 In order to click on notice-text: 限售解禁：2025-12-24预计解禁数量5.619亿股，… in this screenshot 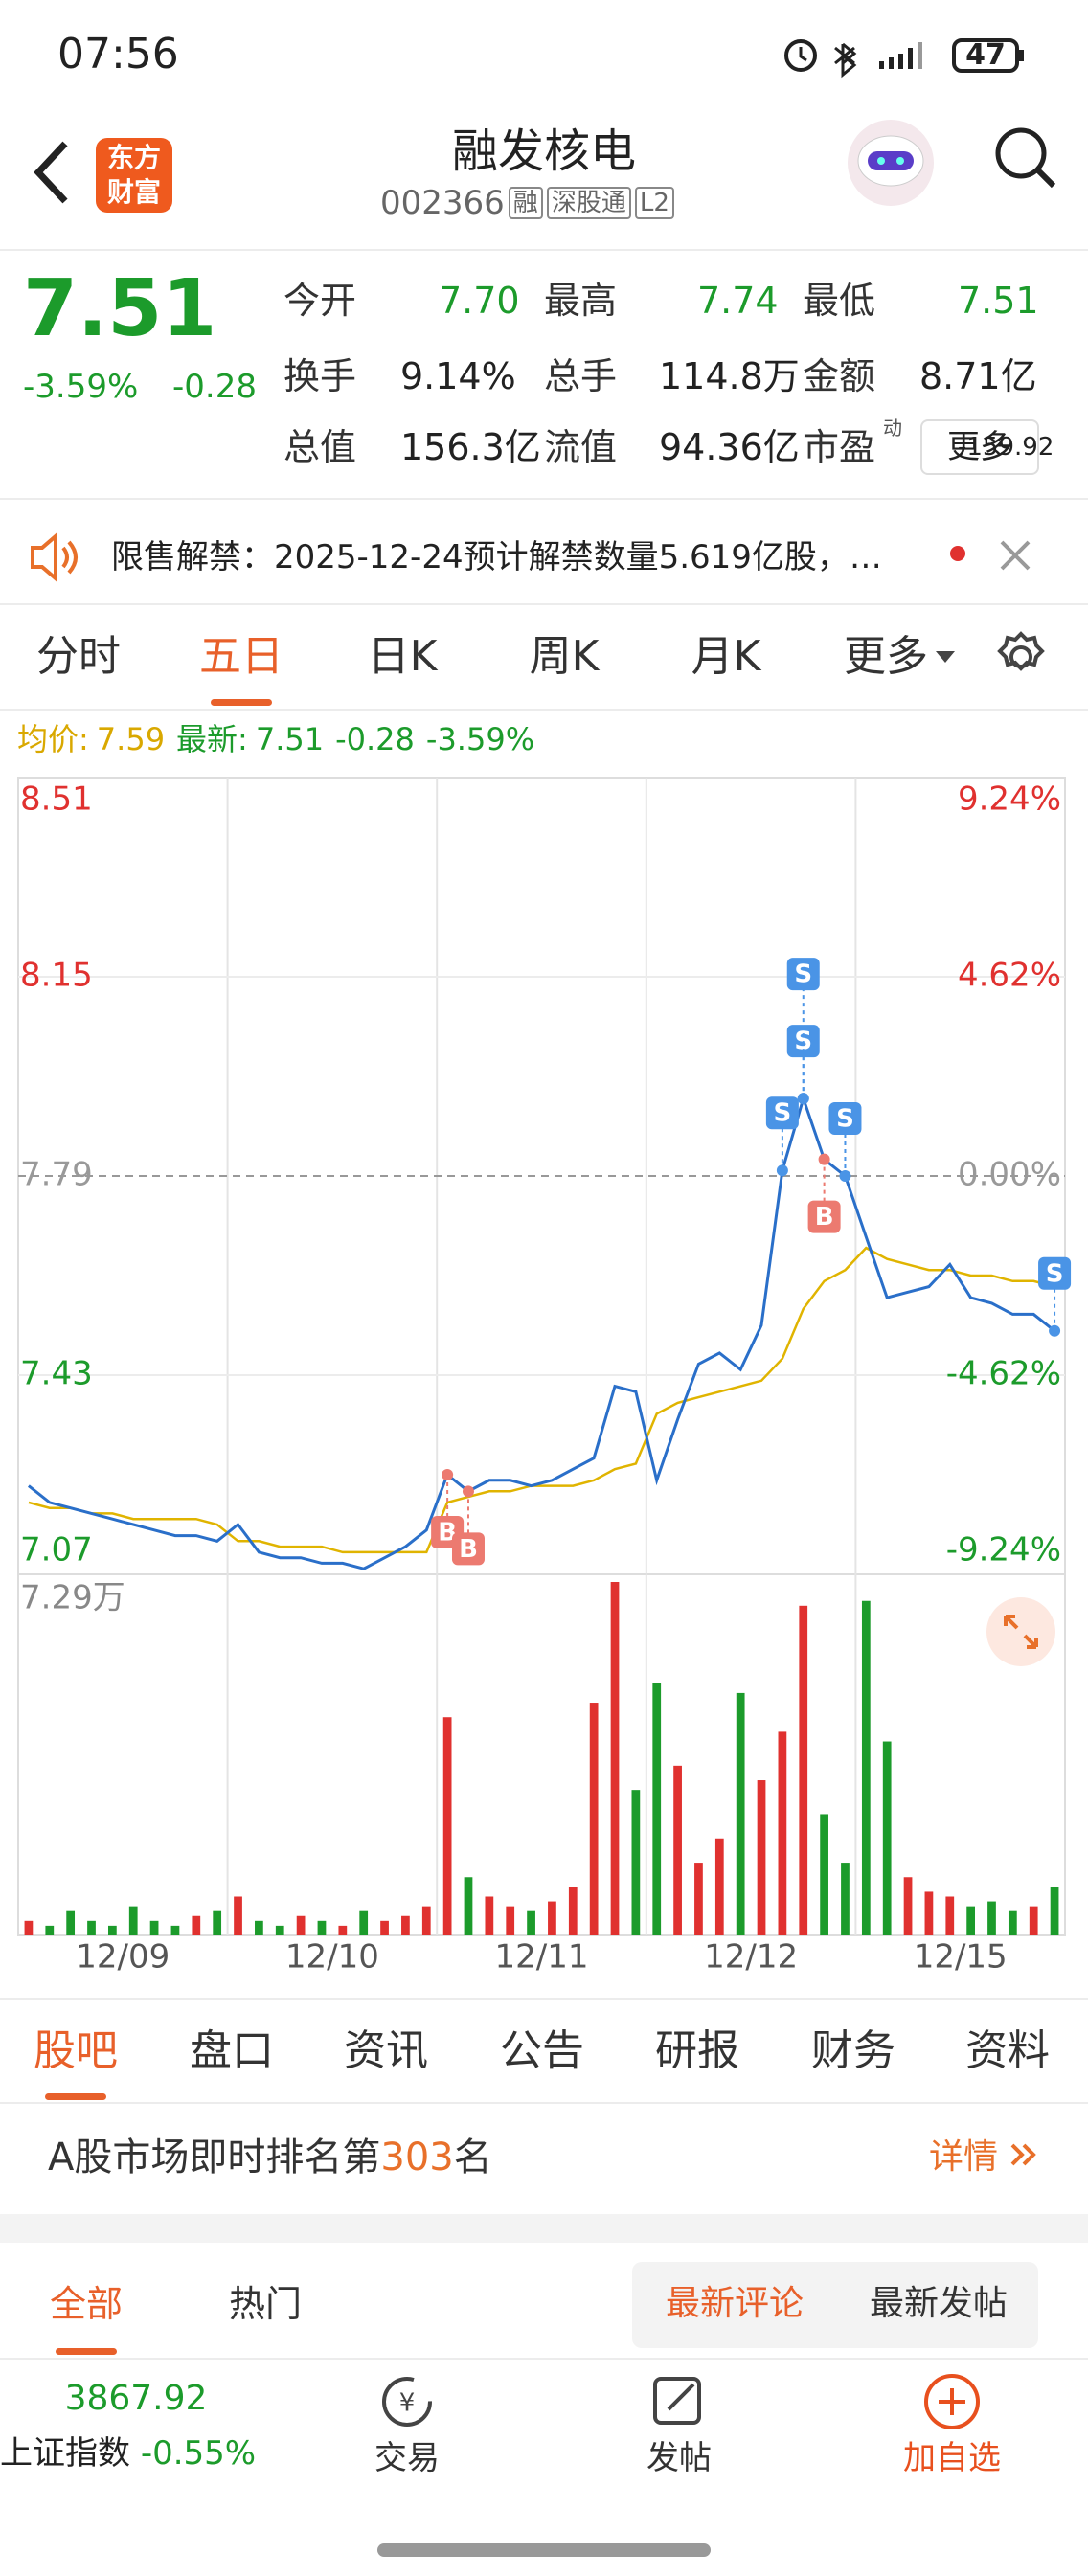, I will do `click(497, 557)`.